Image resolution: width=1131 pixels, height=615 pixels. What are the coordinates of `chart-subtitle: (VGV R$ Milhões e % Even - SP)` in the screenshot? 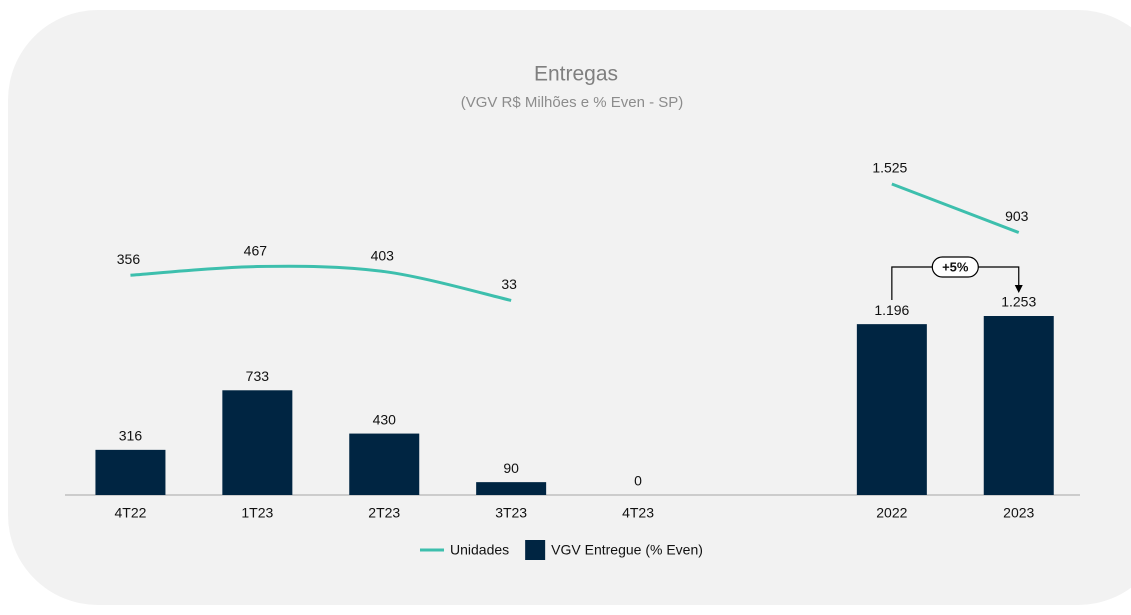 It's located at (572, 102).